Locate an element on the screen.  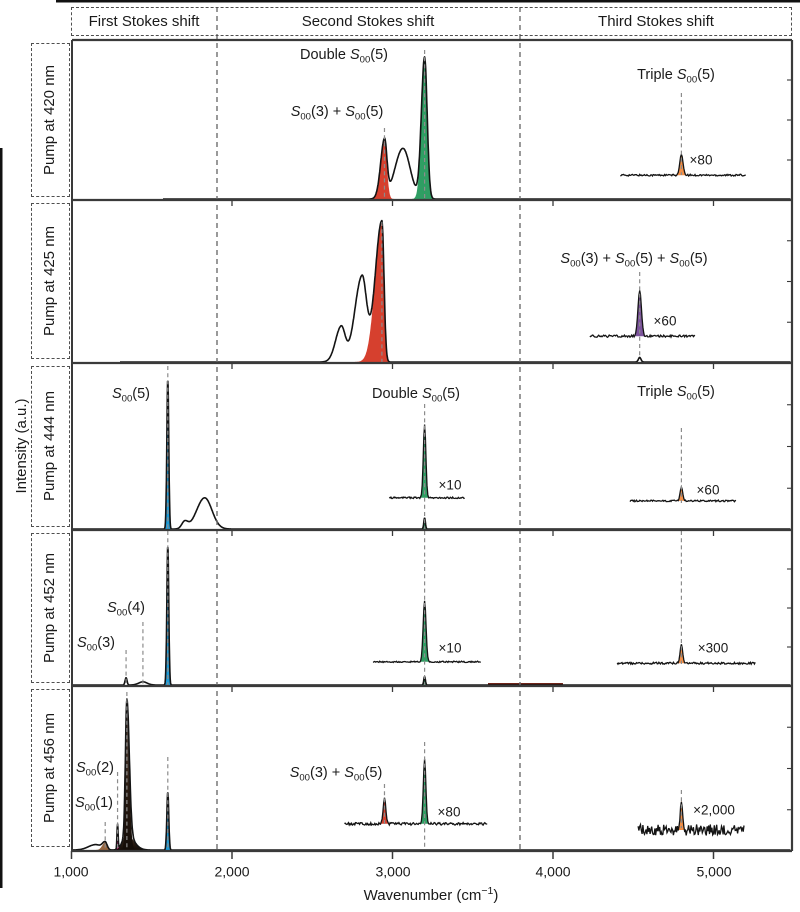
pump-label-456: Pump at 456 nm is located at coordinates (49, 768).